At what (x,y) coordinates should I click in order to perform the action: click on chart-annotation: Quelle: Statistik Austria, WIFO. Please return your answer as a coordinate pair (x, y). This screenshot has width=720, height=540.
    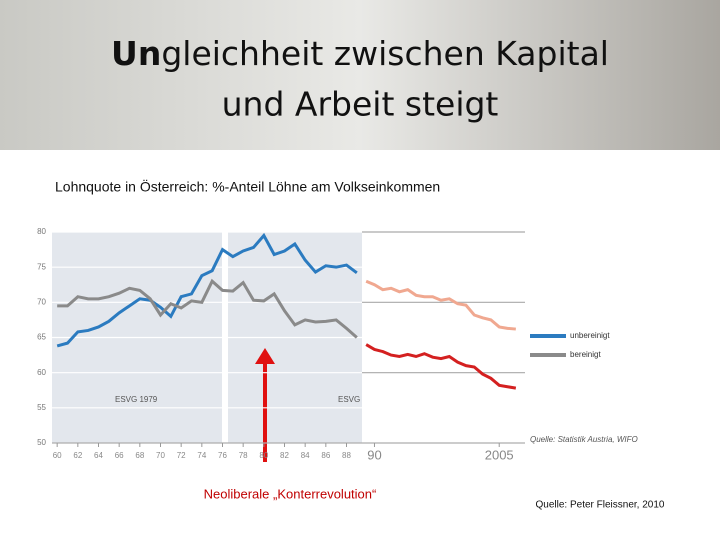
    Looking at the image, I should click on (584, 439).